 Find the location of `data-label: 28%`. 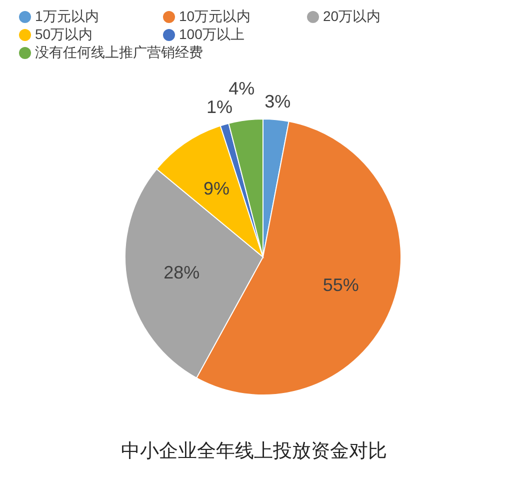

data-label: 28% is located at coordinates (182, 272).